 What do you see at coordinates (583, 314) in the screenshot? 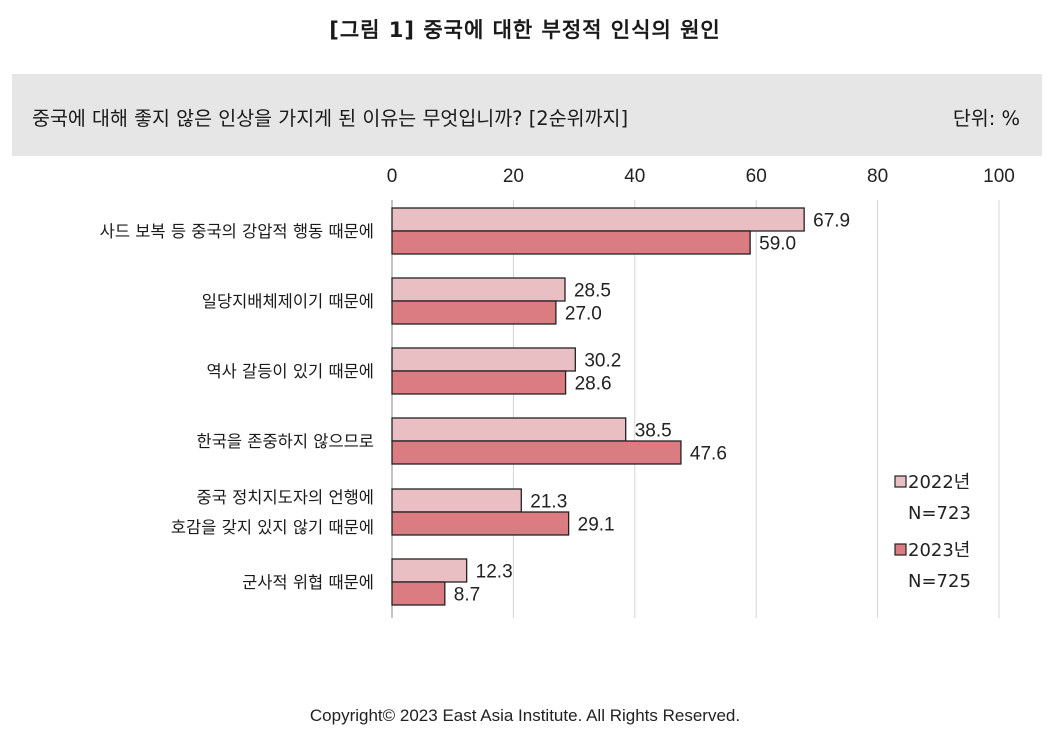
I see `data-label: 27.0` at bounding box center [583, 314].